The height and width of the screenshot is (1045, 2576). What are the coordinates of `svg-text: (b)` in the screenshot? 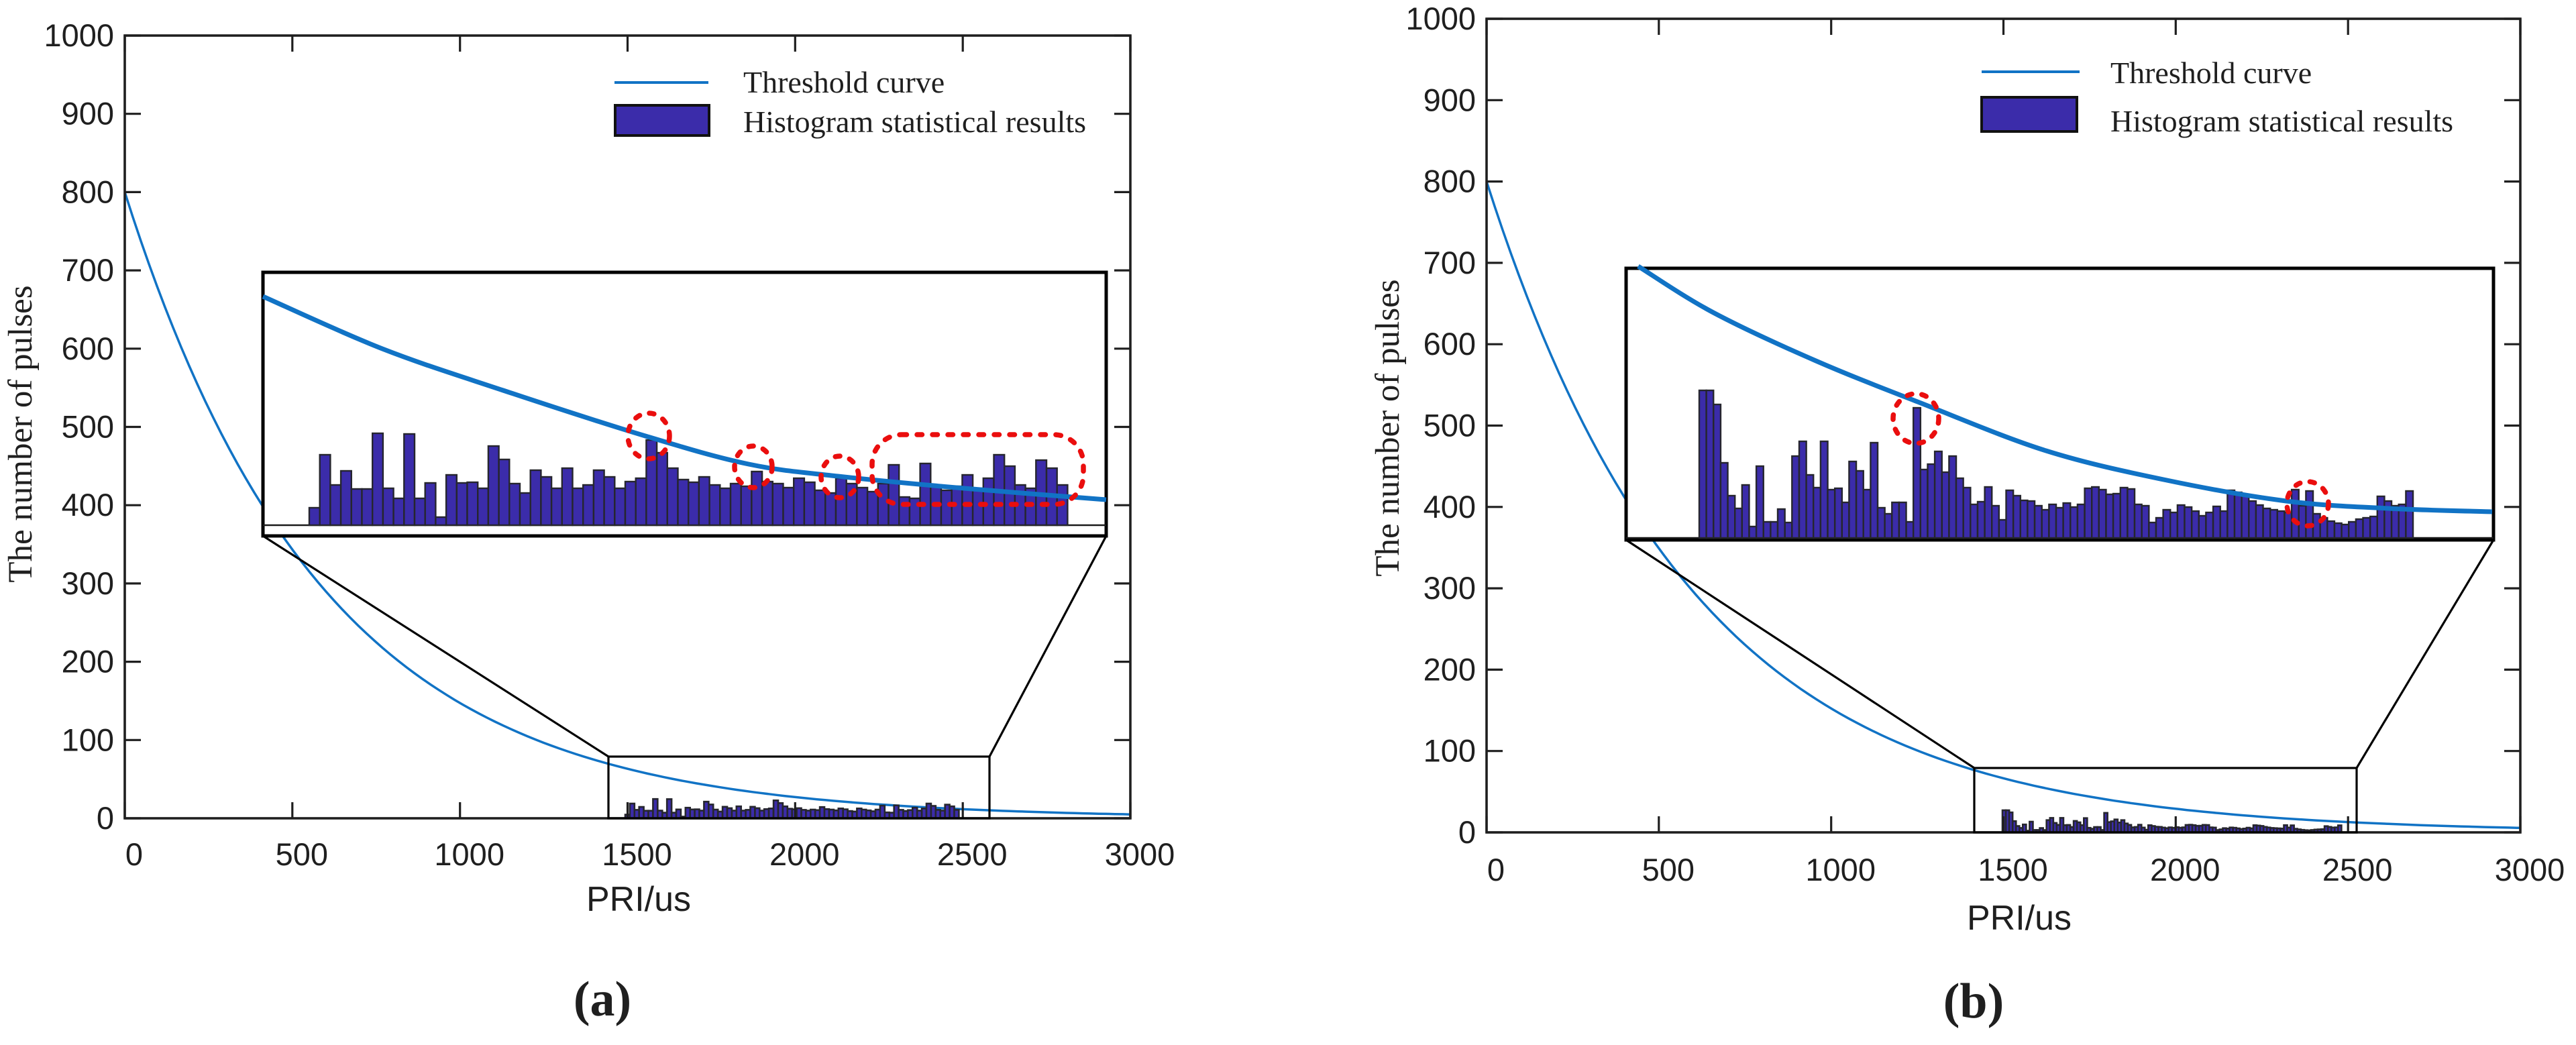 It's located at (1973, 1002).